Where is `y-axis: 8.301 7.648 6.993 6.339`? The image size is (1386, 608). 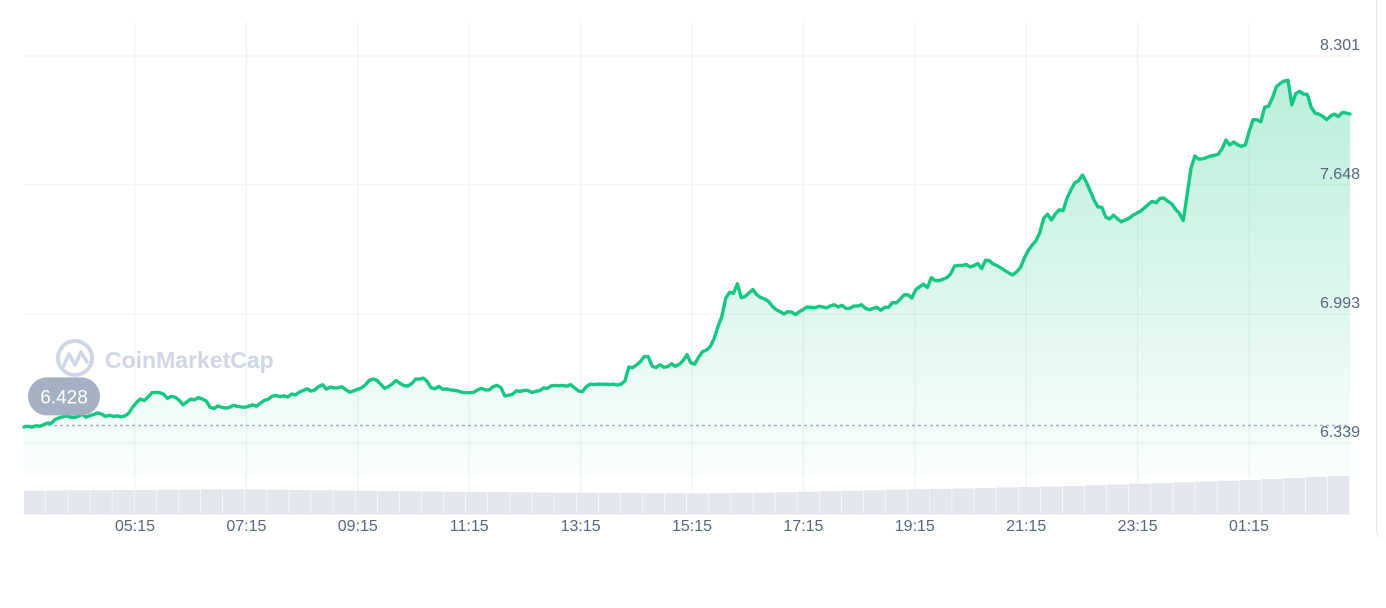 y-axis: 8.301 7.648 6.993 6.339 is located at coordinates (1340, 239).